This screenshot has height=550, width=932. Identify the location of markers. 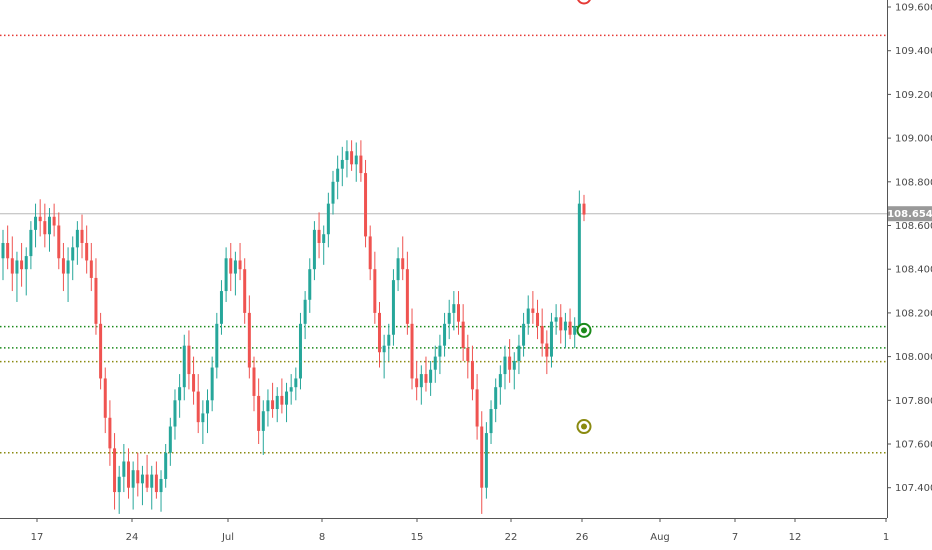
(584, 217).